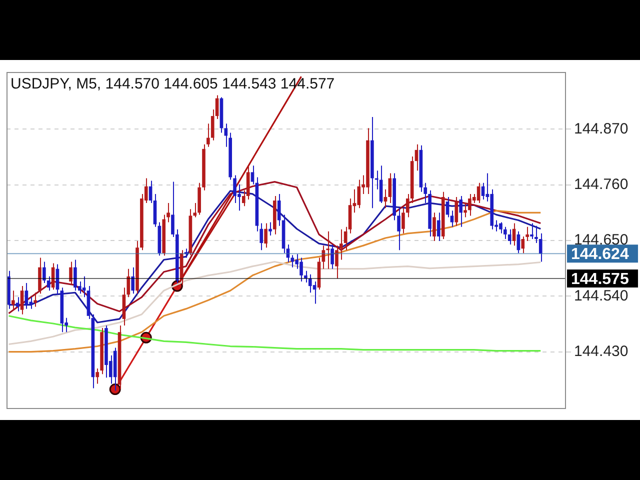  Describe the element at coordinates (601, 184) in the screenshot. I see `y-tick-label: 144.760` at that location.